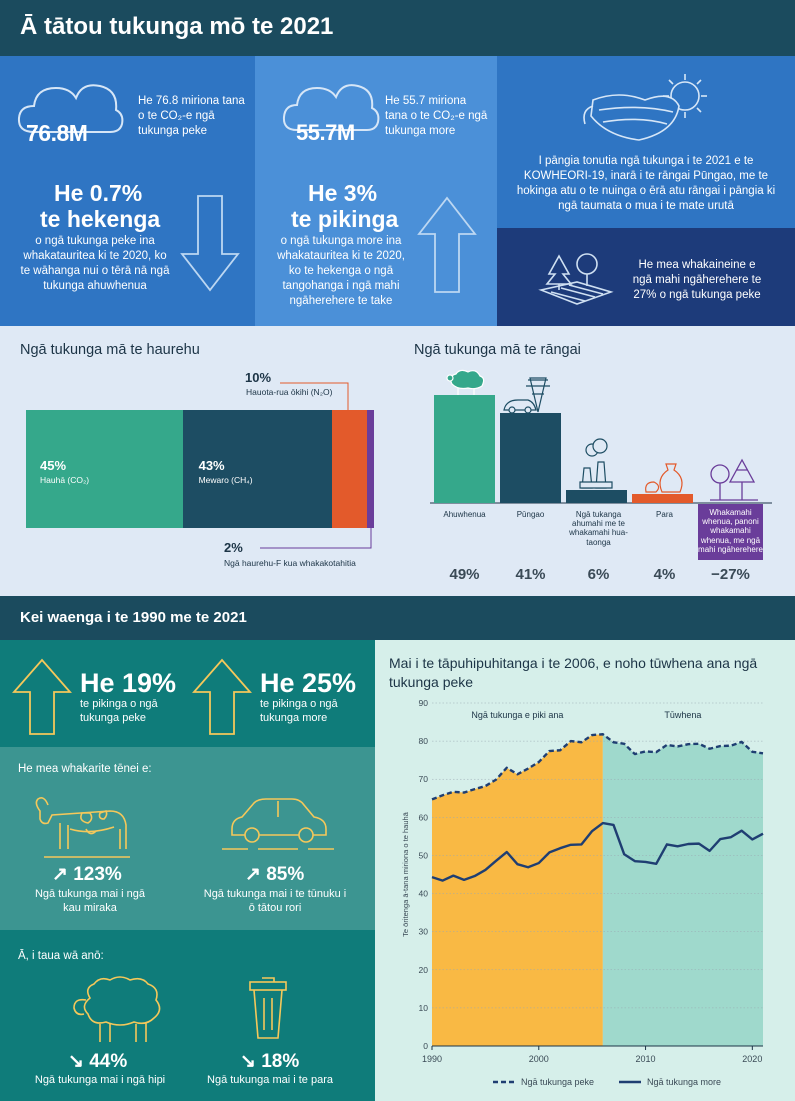 The height and width of the screenshot is (1101, 795). Describe the element at coordinates (308, 683) in the screenshot. I see `net-change-value: He 25%` at that location.